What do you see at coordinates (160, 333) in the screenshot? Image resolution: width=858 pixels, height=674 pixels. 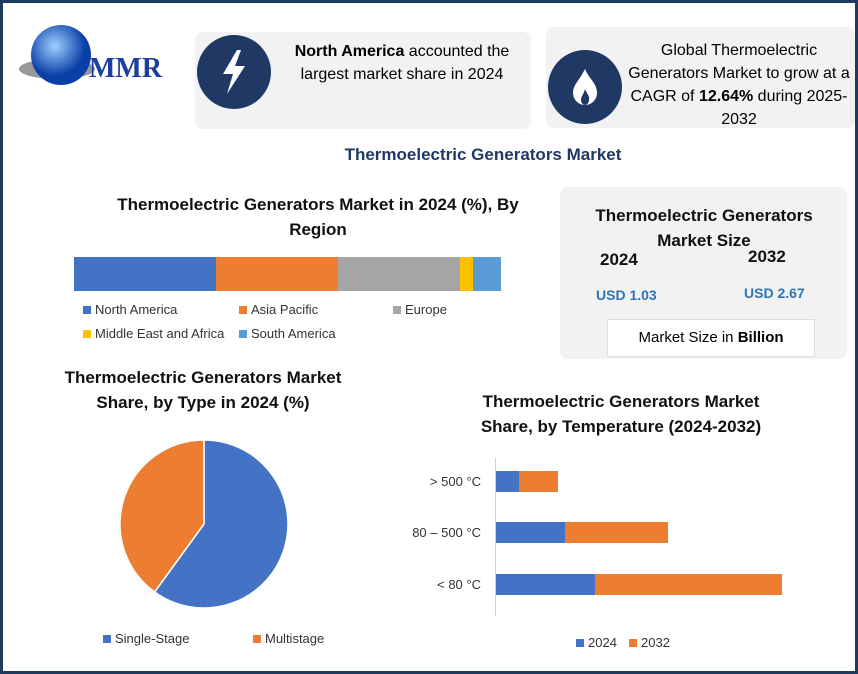 I see `legend-label: Middle East and Africa` at bounding box center [160, 333].